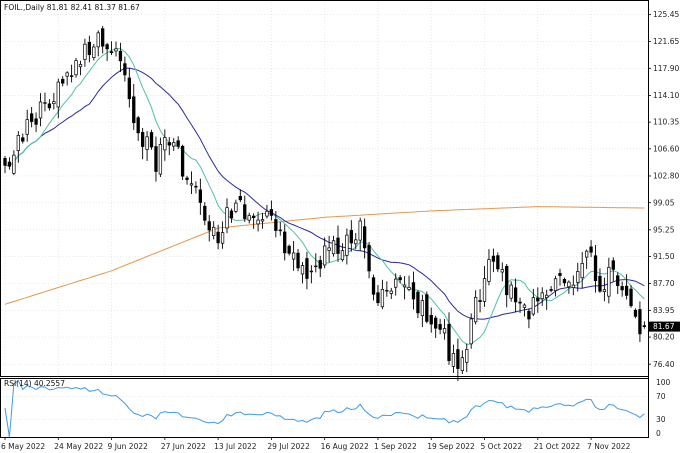 The width and height of the screenshot is (680, 453). I want to click on time-tick-label: 24 May 2022, so click(78, 446).